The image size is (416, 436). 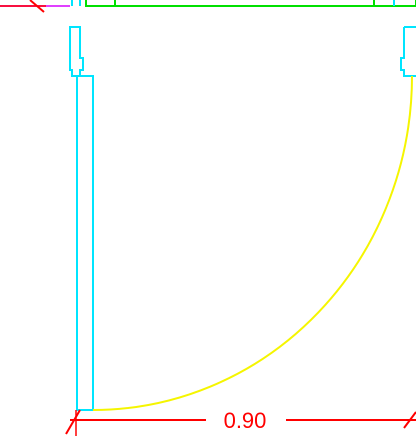 What do you see at coordinates (73, 422) in the screenshot?
I see `dimension-tick-left` at bounding box center [73, 422].